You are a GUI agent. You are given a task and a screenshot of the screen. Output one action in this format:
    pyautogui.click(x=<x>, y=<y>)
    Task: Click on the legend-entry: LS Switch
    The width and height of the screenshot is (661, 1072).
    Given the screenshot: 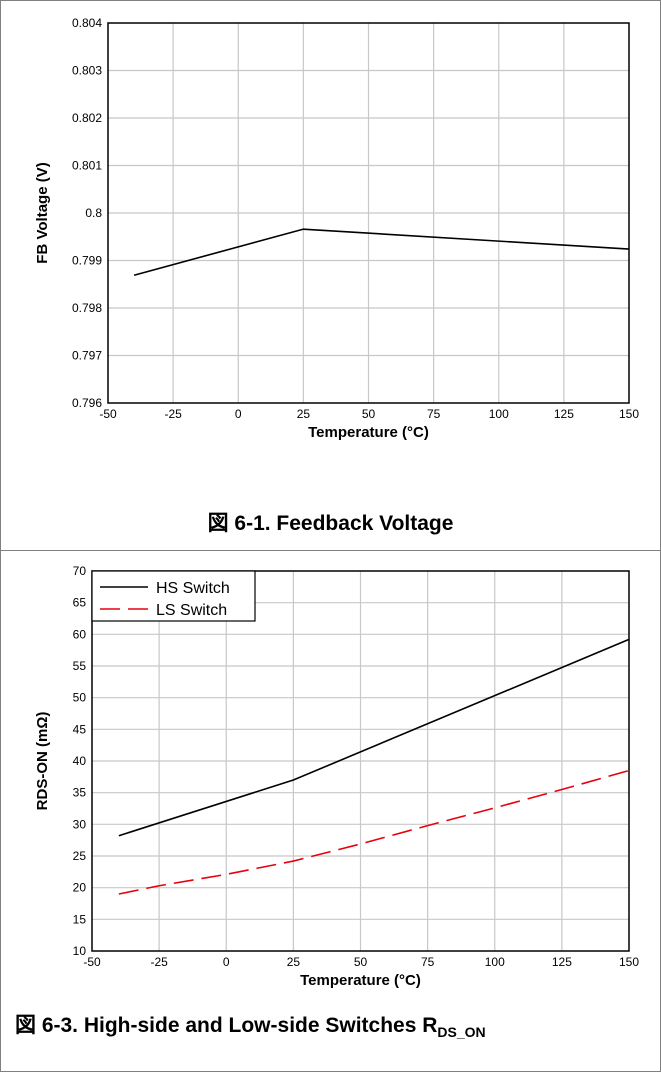 What is the action you would take?
    pyautogui.click(x=191, y=610)
    